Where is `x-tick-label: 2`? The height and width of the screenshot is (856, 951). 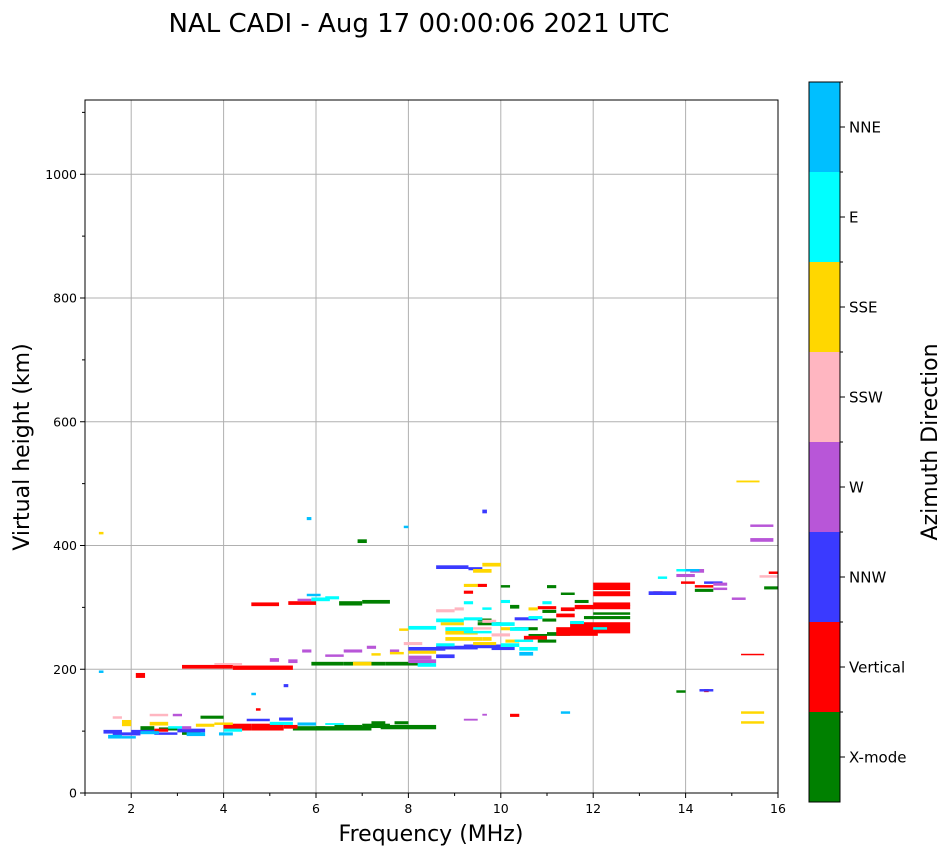
x-tick-label: 2 is located at coordinates (131, 808).